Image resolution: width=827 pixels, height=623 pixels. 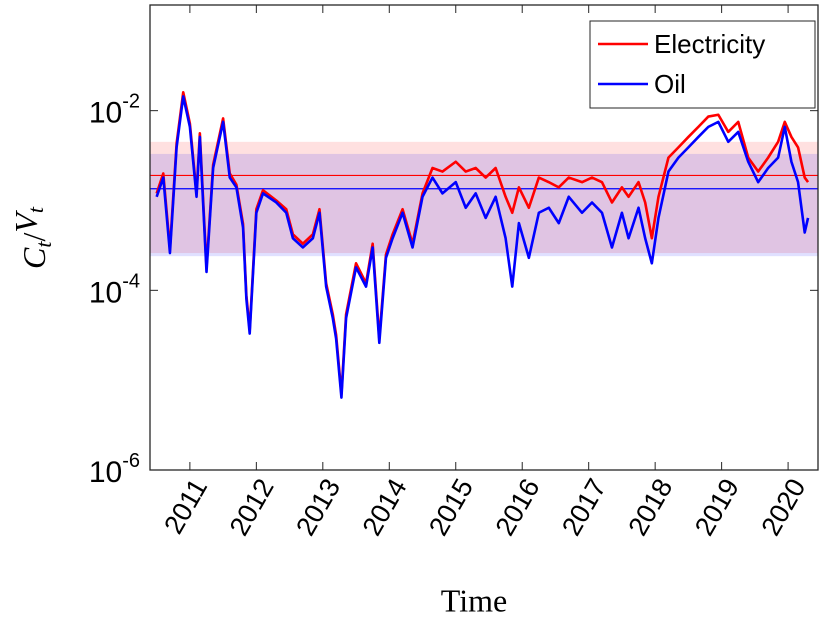 What do you see at coordinates (709, 44) in the screenshot?
I see `legend-label: Electricity` at bounding box center [709, 44].